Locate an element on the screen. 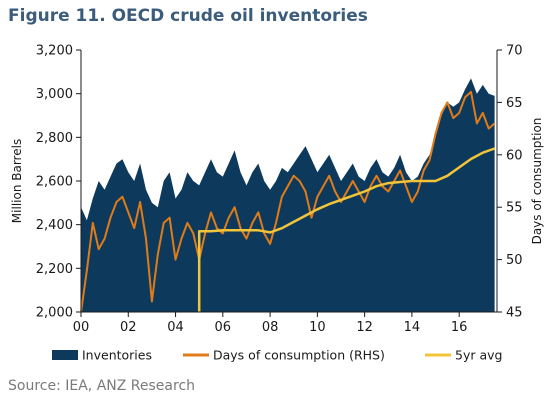 Image resolution: width=553 pixels, height=403 pixels. x-tick-label: 02 is located at coordinates (128, 327).